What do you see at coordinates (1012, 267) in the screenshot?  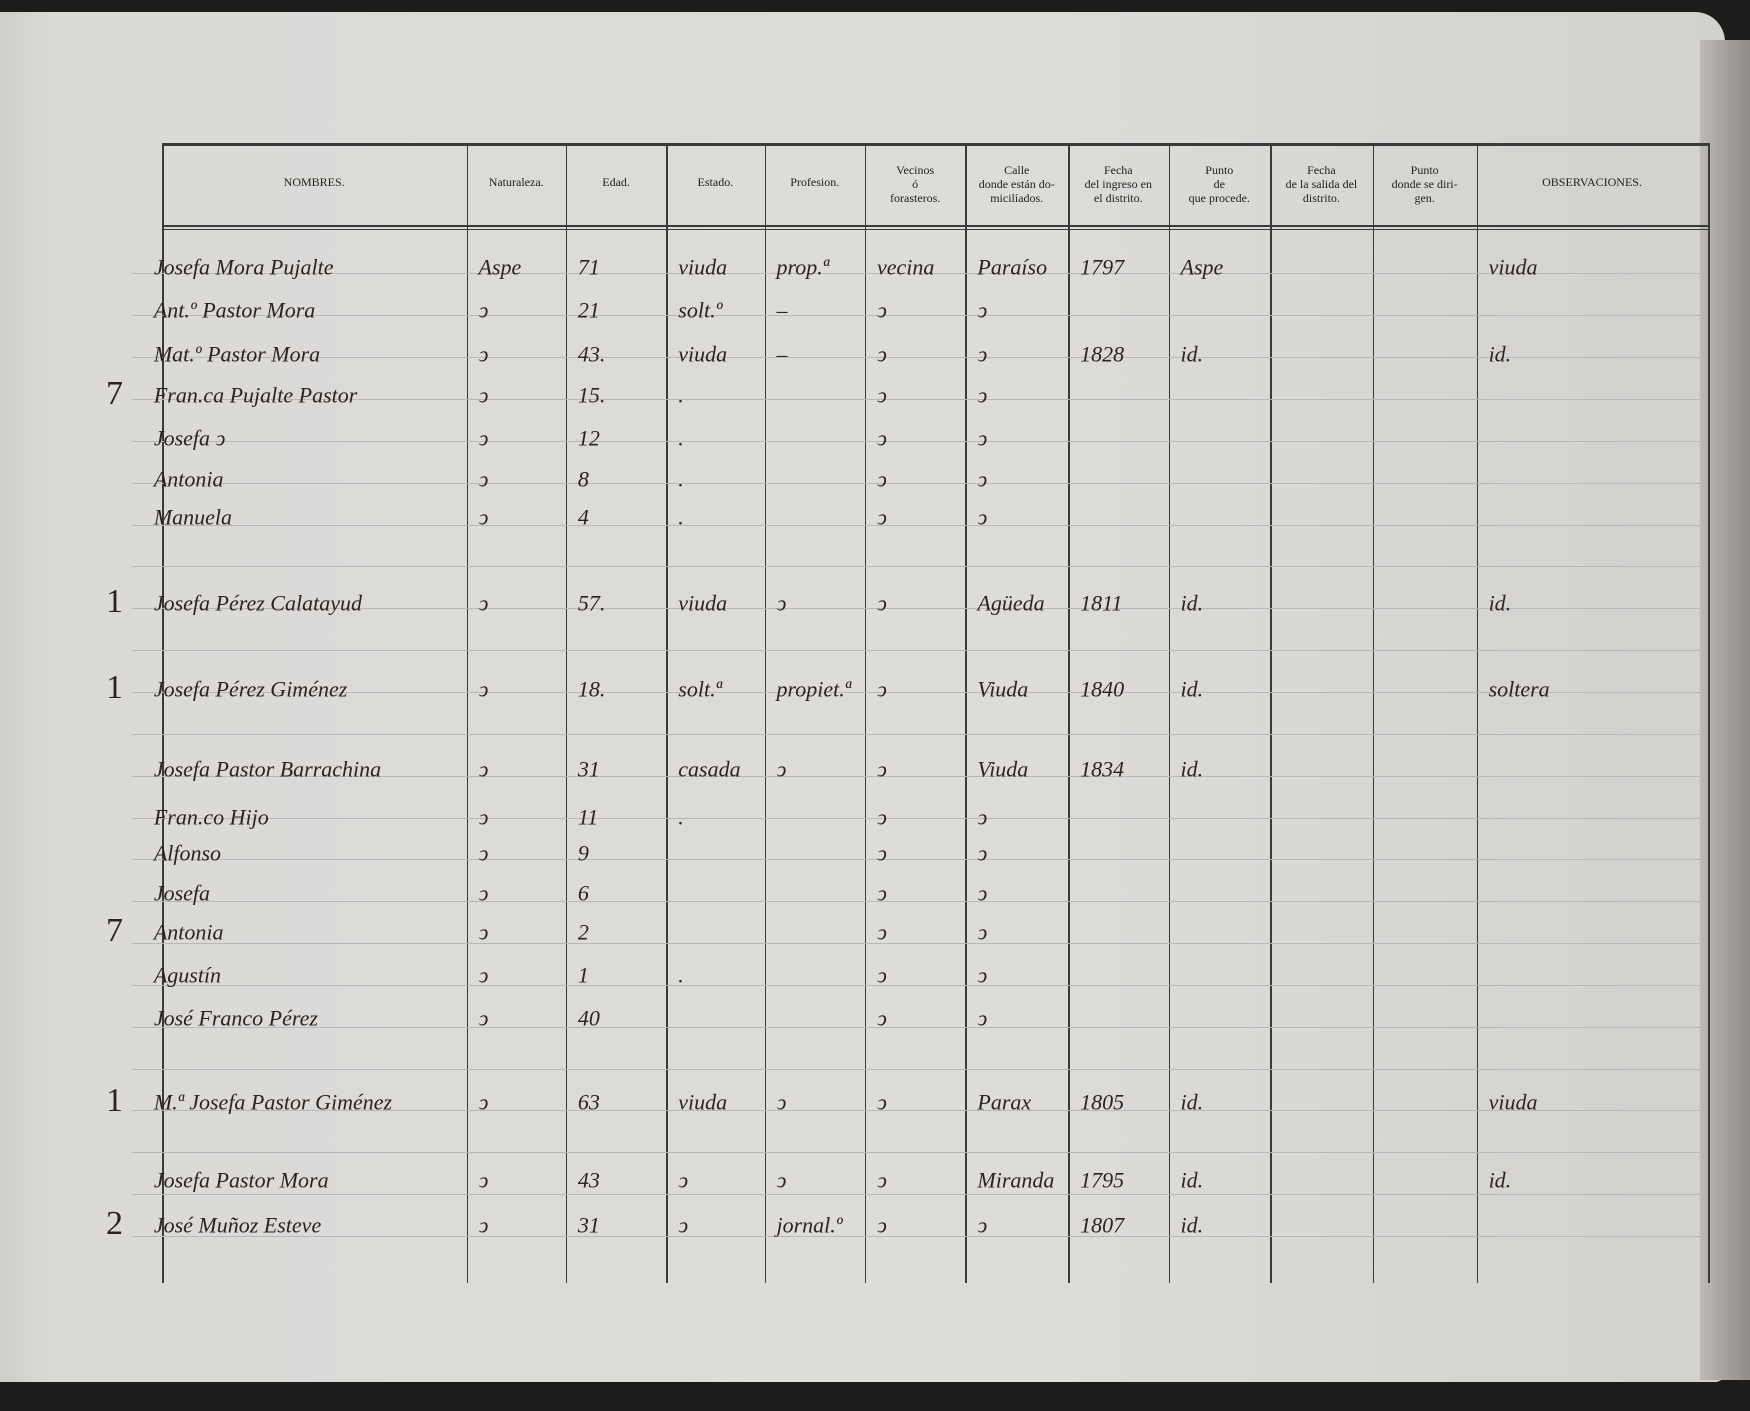 I see `entry: Paraíso` at bounding box center [1012, 267].